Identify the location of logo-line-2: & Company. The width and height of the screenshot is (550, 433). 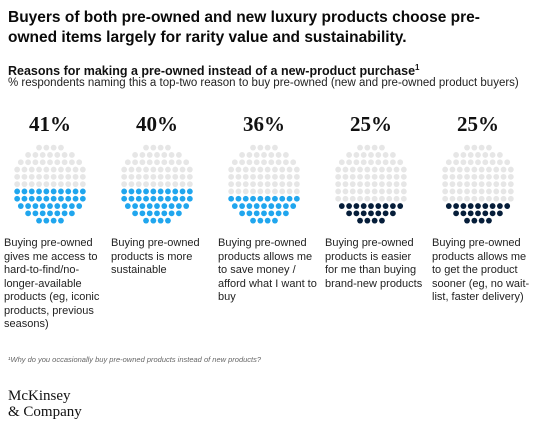
(45, 412).